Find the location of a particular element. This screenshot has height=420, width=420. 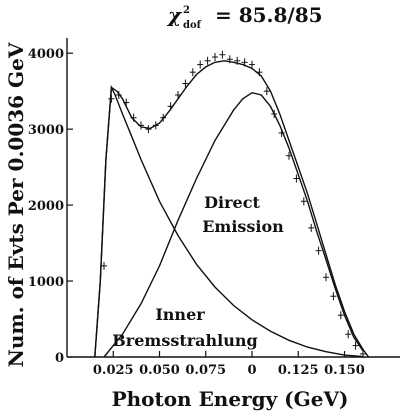

x-tick-label: 0.075 is located at coordinates (205, 370).